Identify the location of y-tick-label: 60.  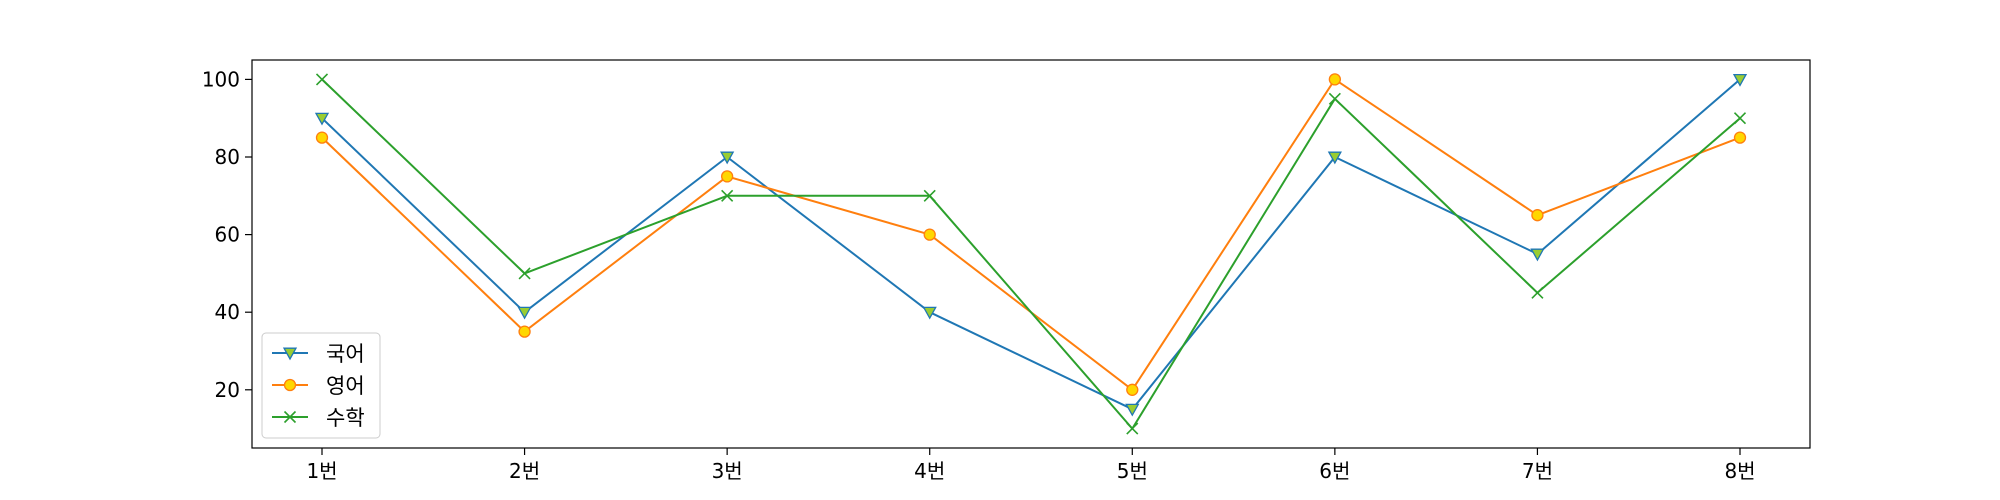
(227, 235).